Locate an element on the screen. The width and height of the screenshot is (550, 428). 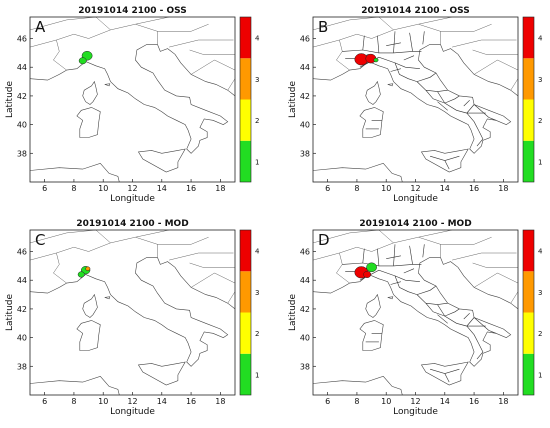
colorbar-tick-label: 2 is located at coordinates (257, 334).